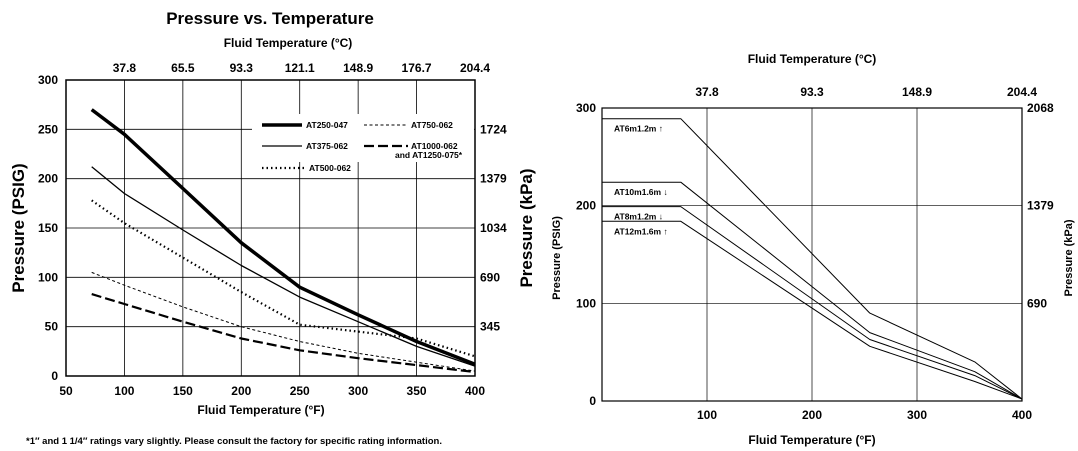  What do you see at coordinates (641, 192) in the screenshot?
I see `series-label: AT10m1.6m ↓` at bounding box center [641, 192].